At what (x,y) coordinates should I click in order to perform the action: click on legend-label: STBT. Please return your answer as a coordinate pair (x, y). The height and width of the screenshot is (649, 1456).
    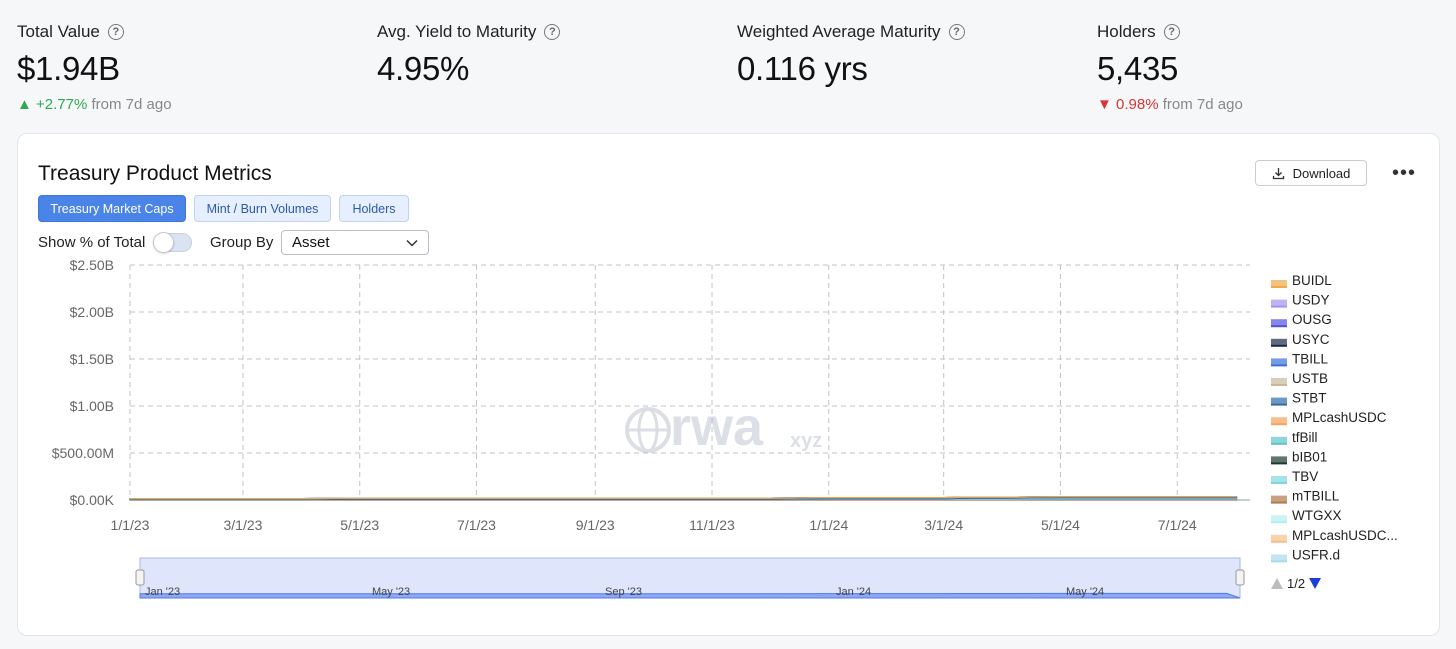
    Looking at the image, I should click on (1309, 398).